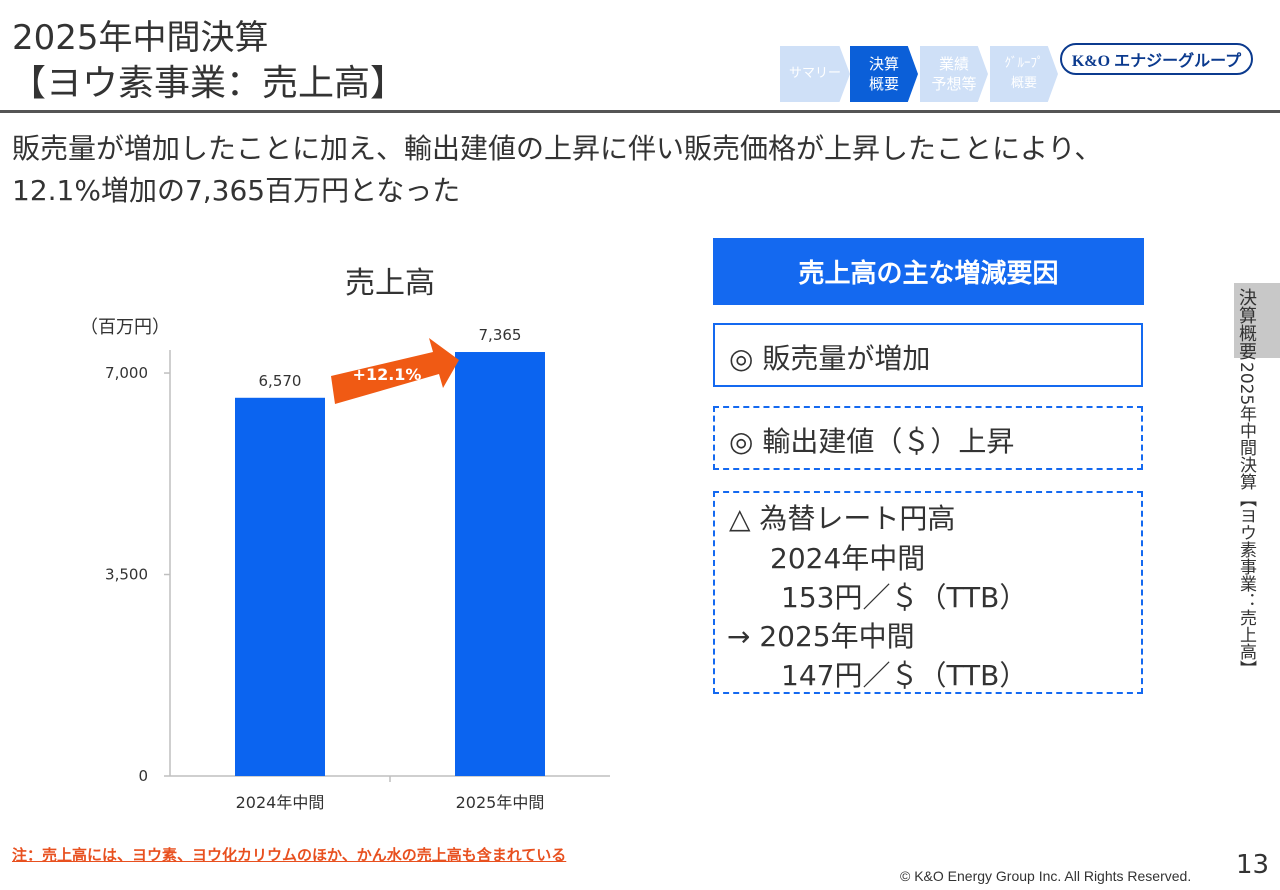 The image size is (1280, 890). I want to click on nav-step-results-overview: 決算 概要, so click(884, 74).